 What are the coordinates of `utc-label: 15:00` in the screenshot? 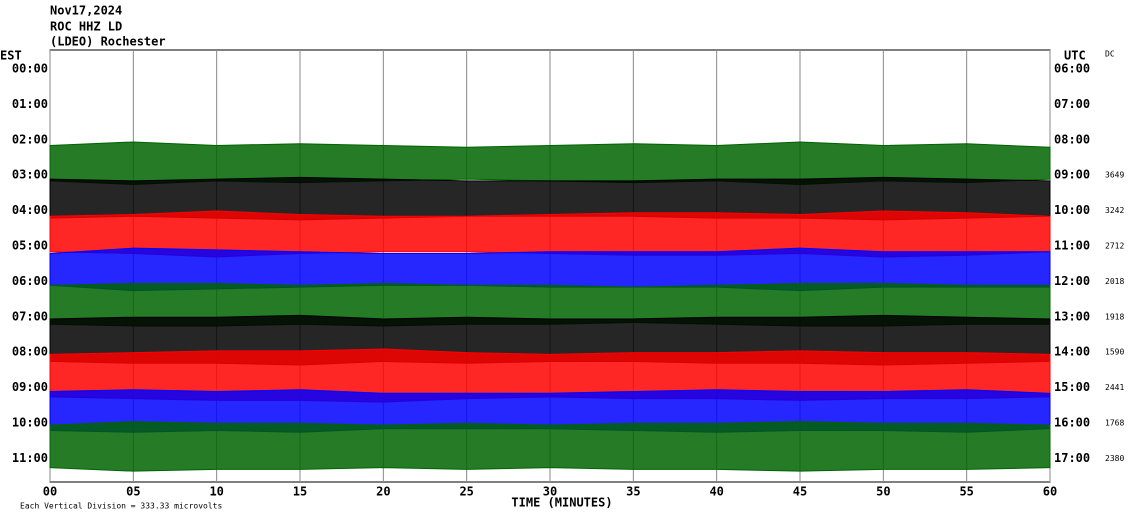 It's located at (1072, 387).